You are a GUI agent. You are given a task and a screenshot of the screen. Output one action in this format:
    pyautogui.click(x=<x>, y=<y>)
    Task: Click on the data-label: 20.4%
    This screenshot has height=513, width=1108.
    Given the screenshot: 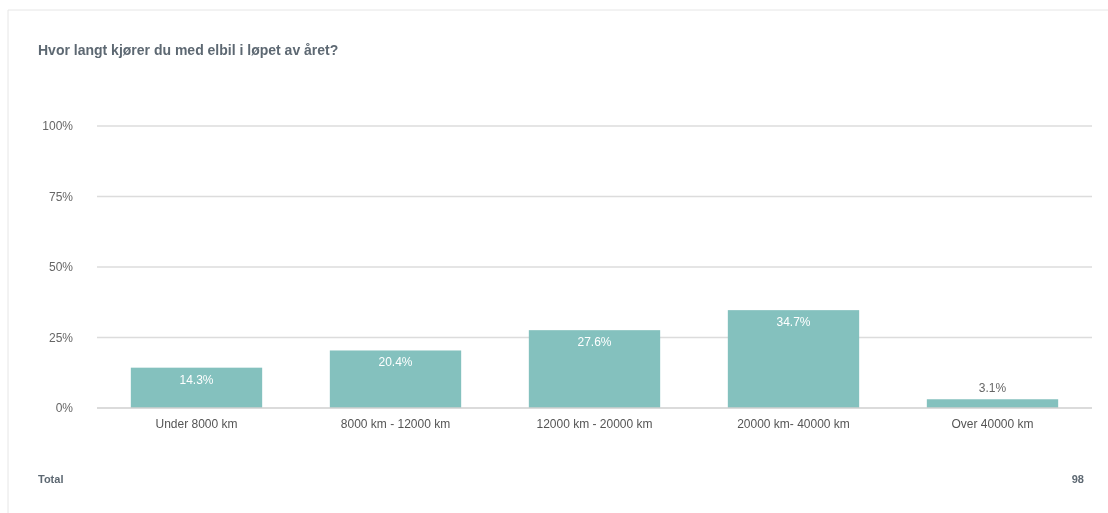 What is the action you would take?
    pyautogui.click(x=395, y=362)
    